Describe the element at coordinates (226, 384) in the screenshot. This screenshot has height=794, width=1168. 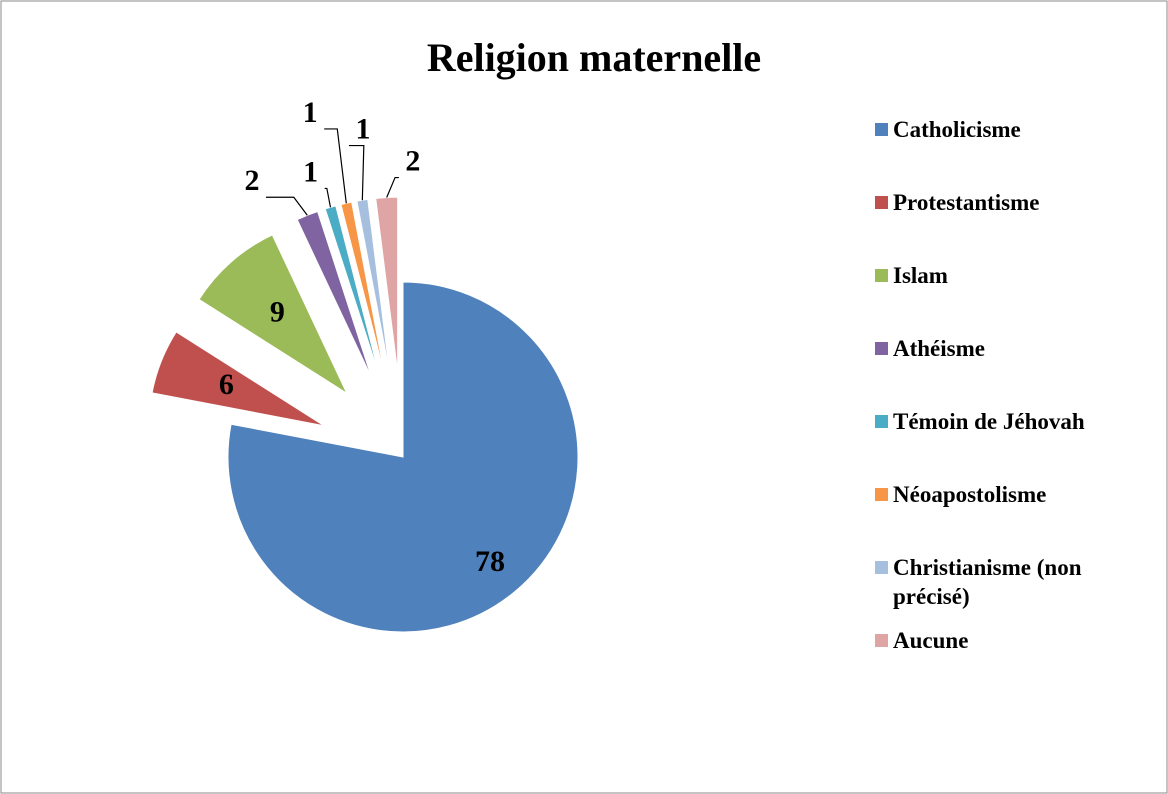
I see `data-label: 6` at that location.